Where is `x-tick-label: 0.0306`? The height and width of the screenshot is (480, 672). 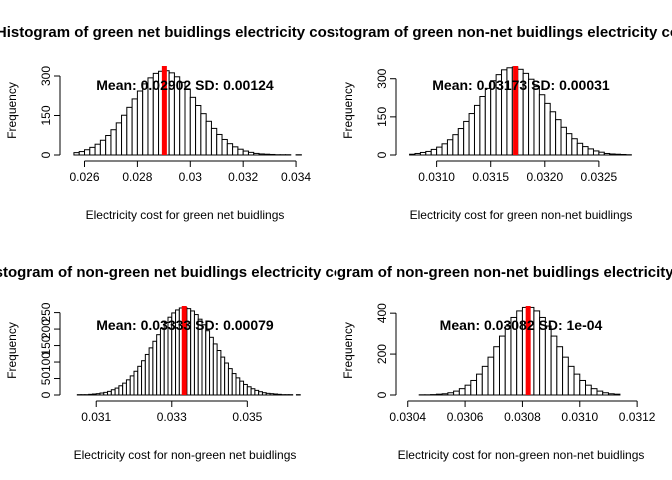
x-tick-label: 0.0306 is located at coordinates (465, 417).